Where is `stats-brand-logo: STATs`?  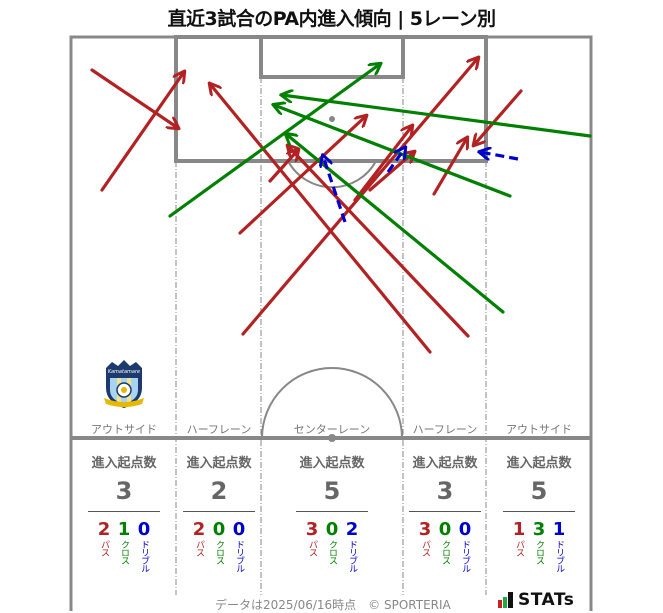
stats-brand-logo: STATs is located at coordinates (536, 600).